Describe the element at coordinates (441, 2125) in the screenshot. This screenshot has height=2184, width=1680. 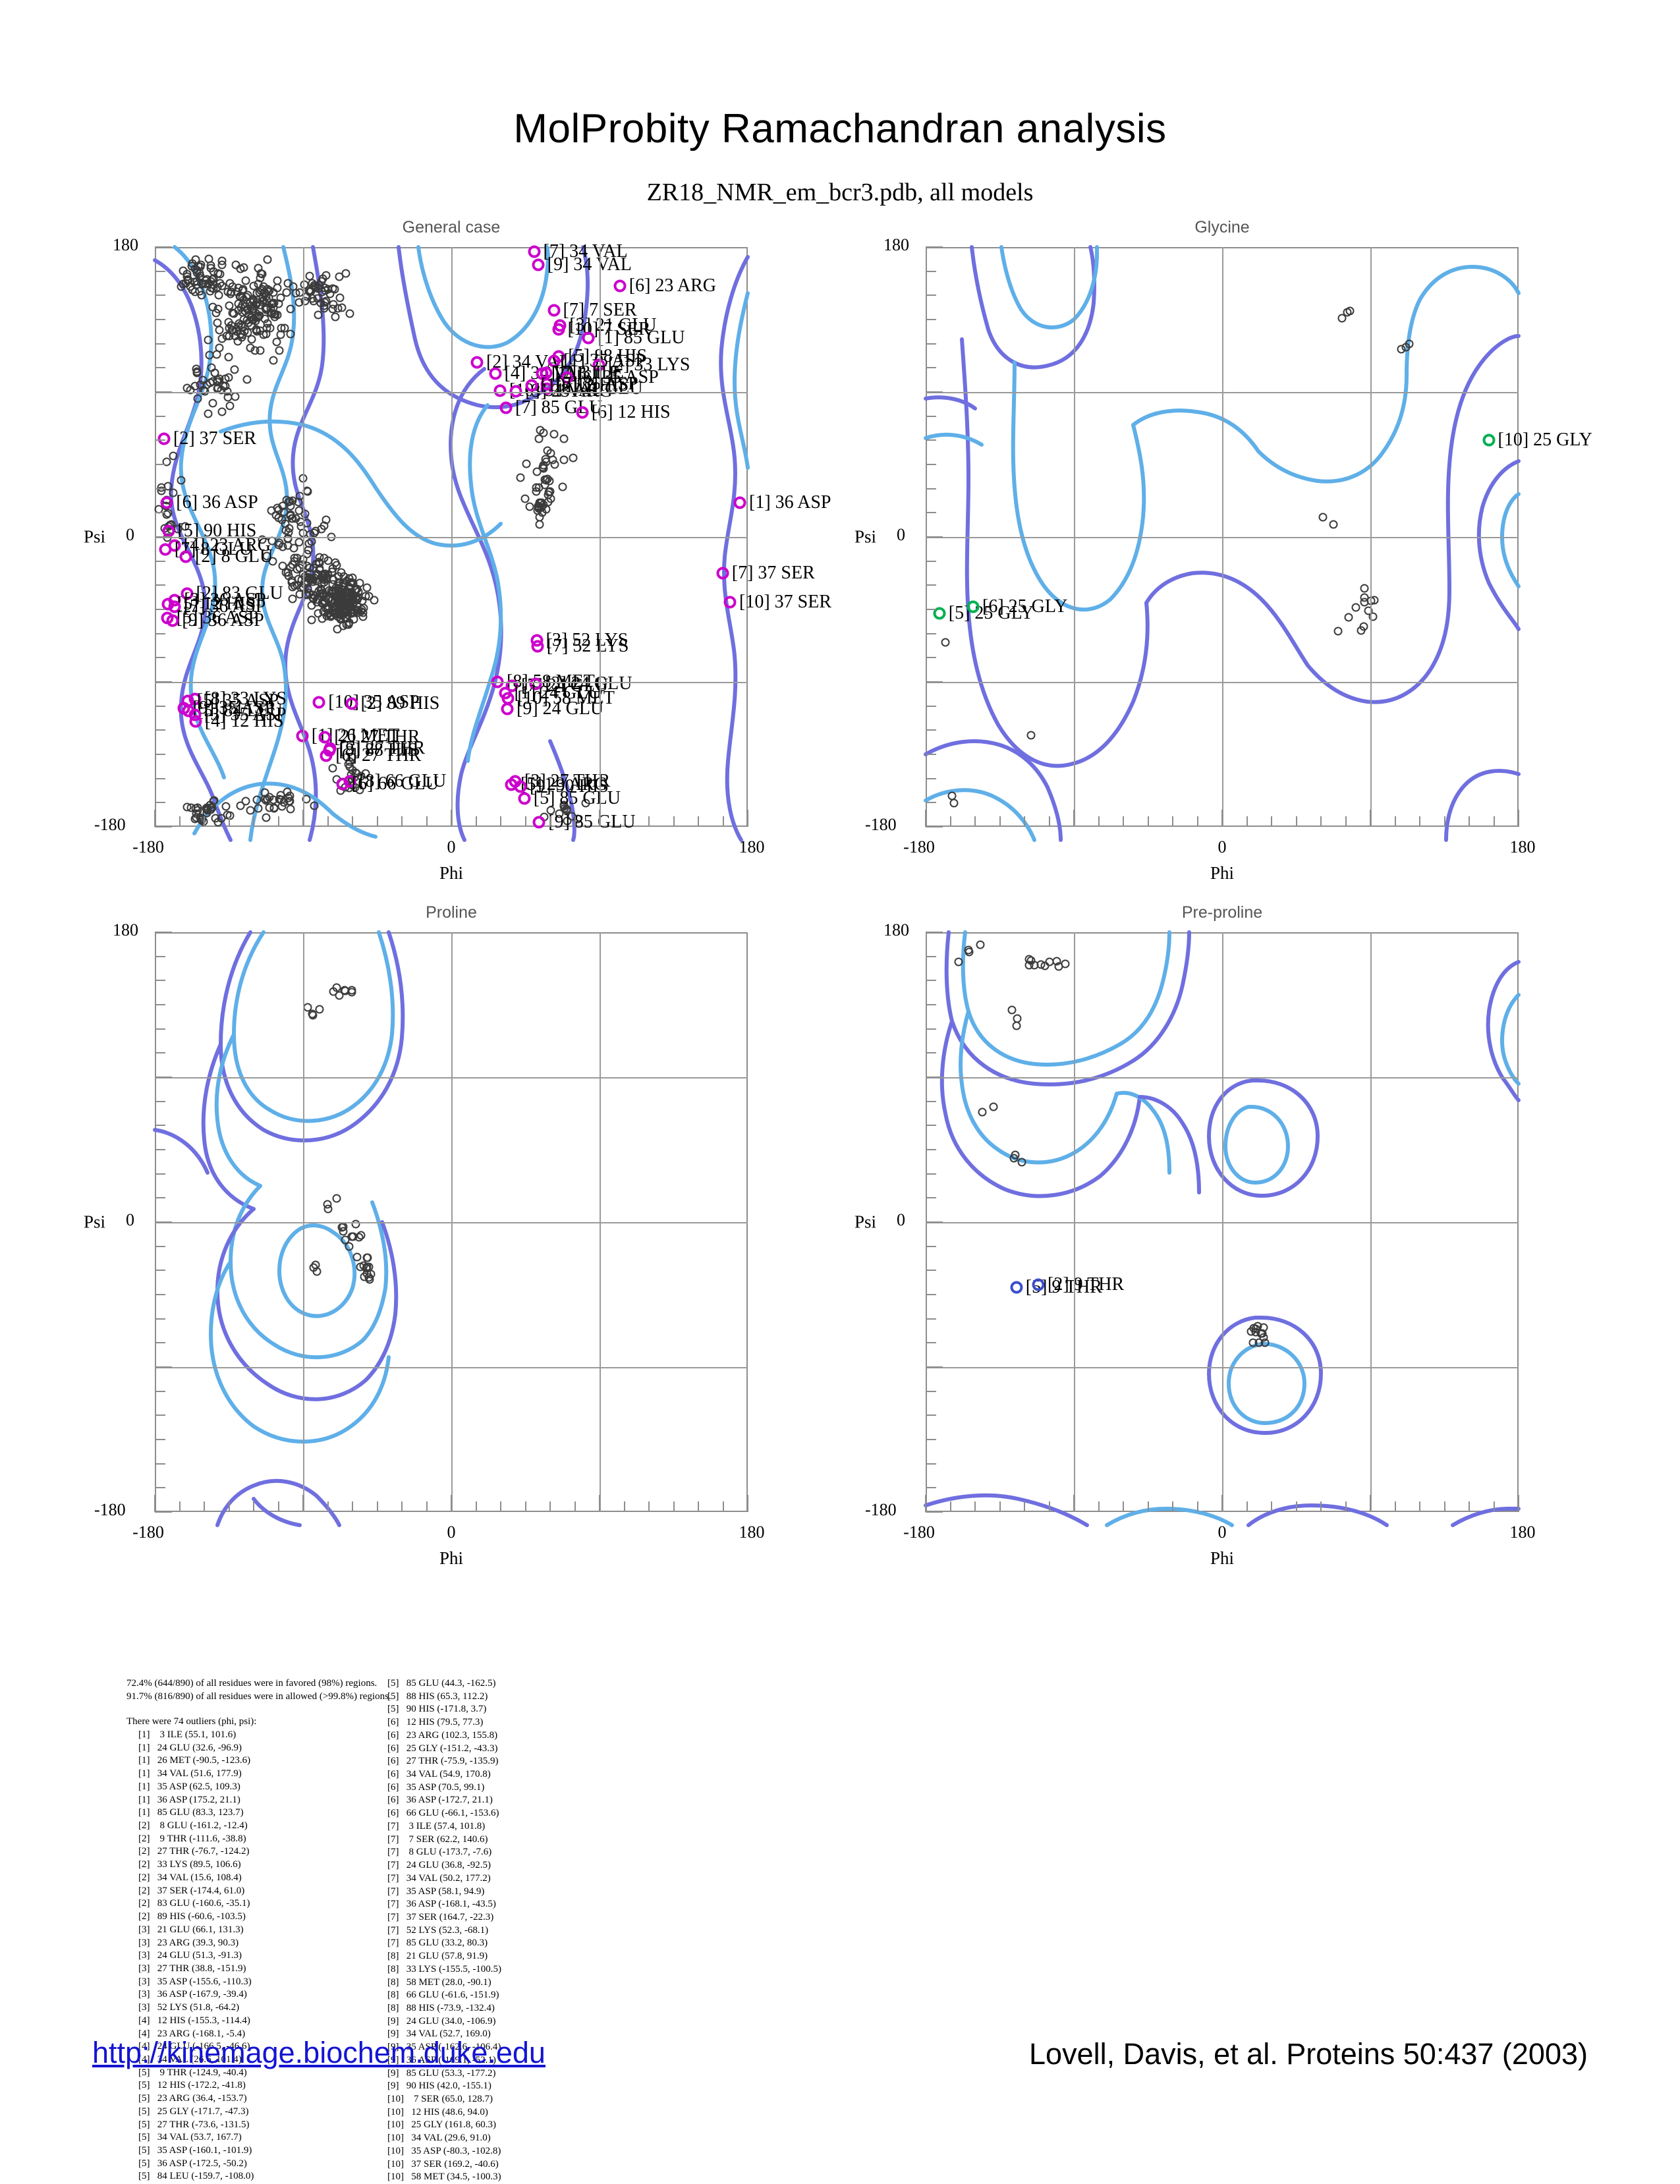
I see `outlier-list-item: [10] 25 GLY (161.8, 60.3)` at that location.